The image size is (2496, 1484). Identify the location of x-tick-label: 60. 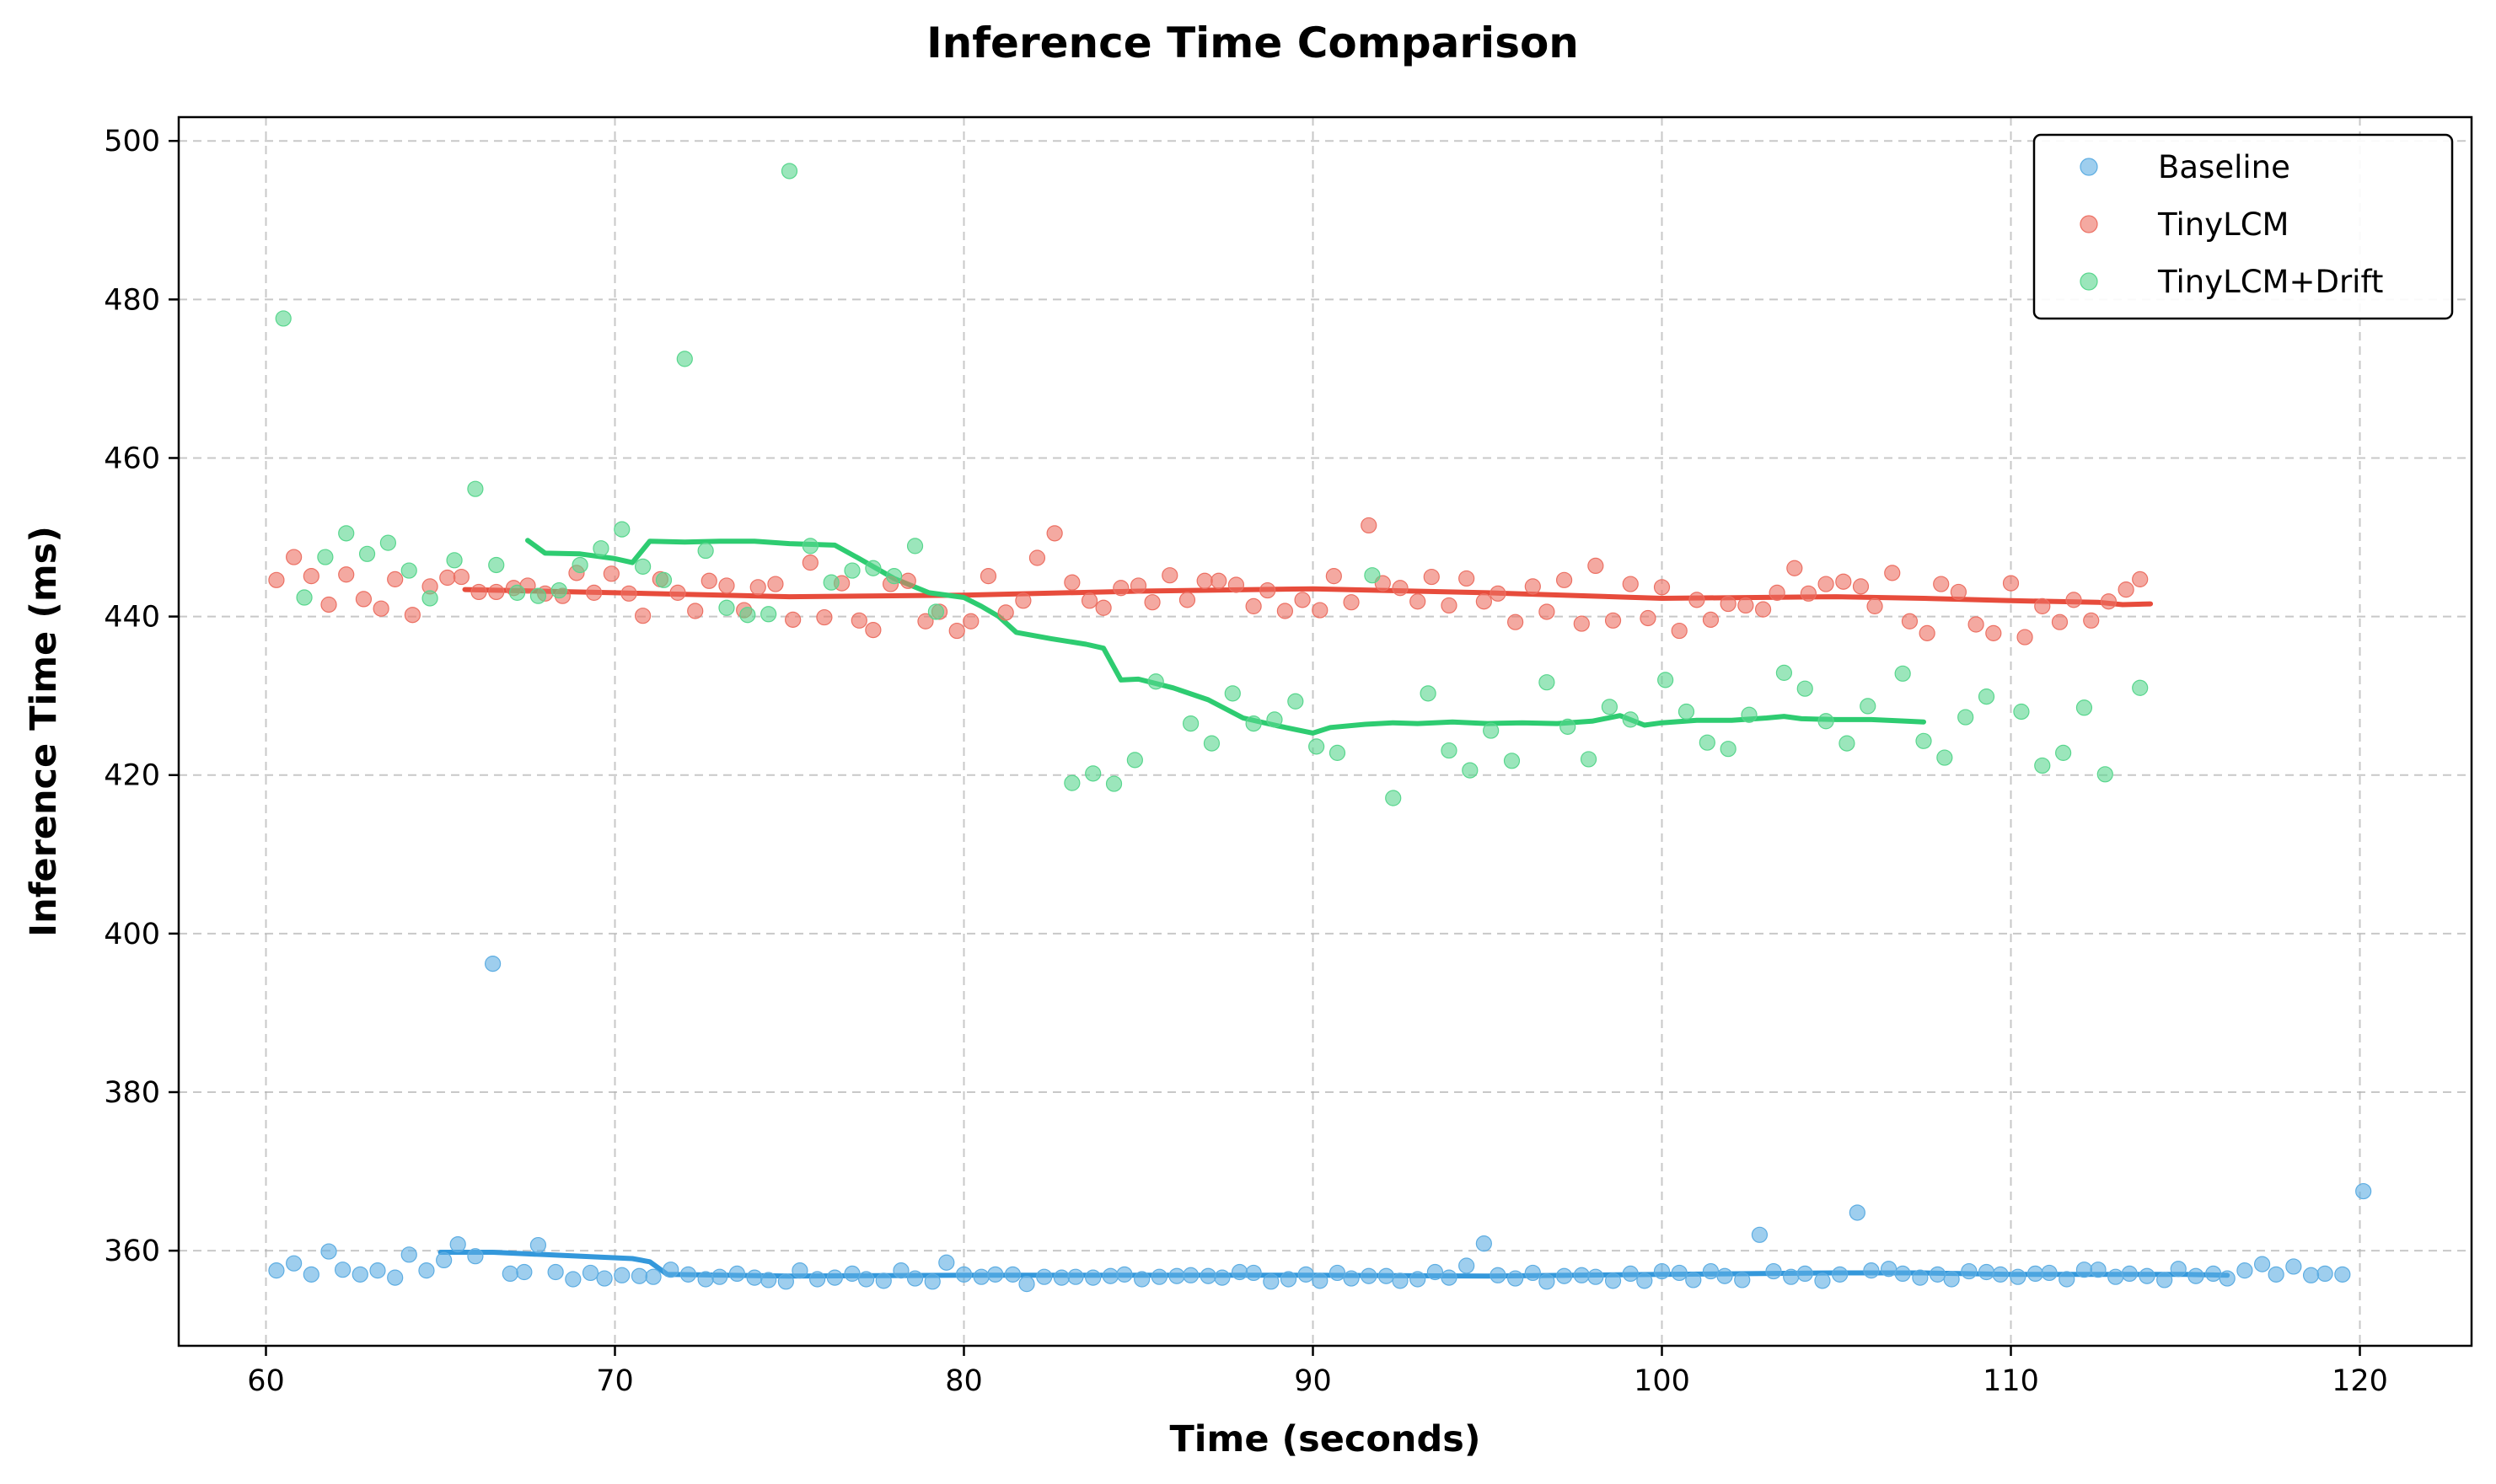
(266, 1381).